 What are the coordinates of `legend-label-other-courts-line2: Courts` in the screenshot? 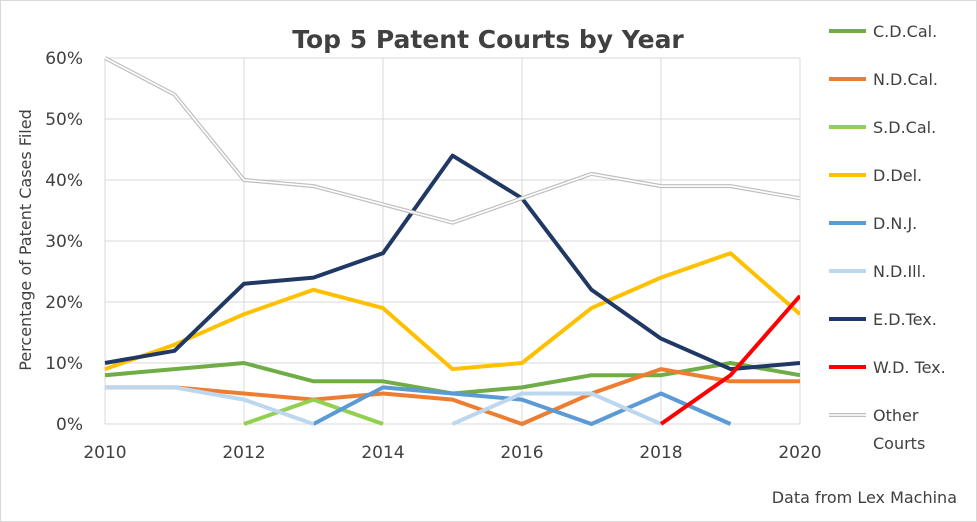 It's located at (899, 443).